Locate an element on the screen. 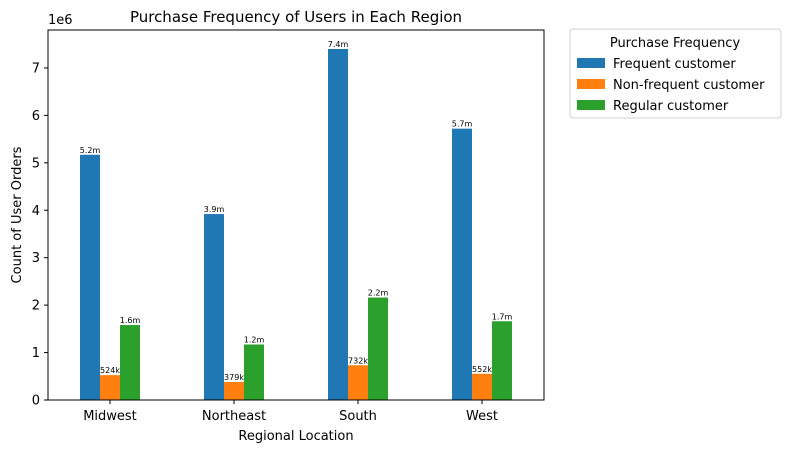  bar-data-label: 1.2m is located at coordinates (254, 340).